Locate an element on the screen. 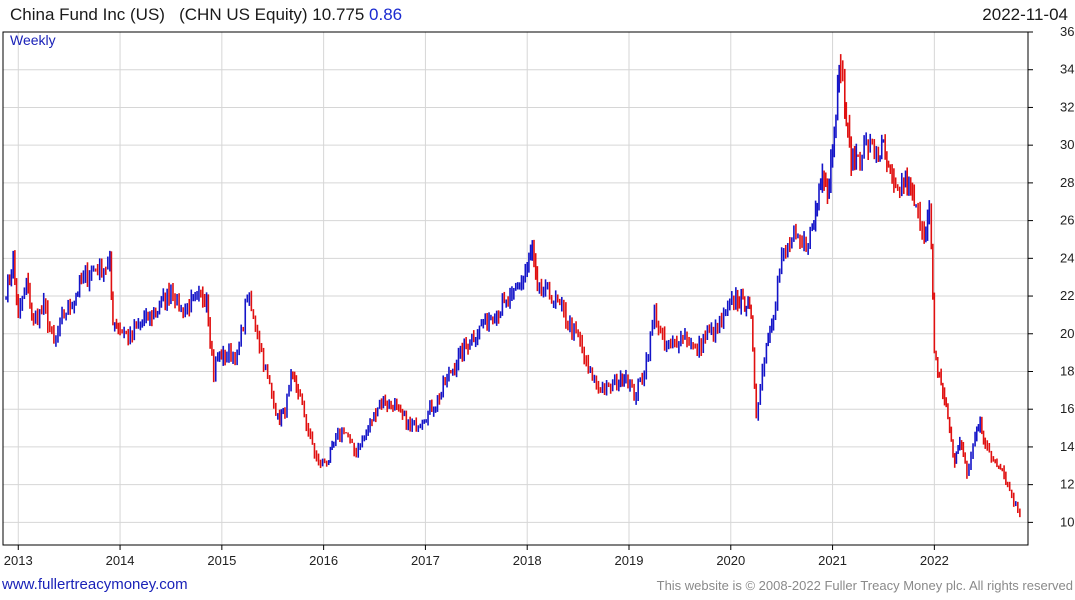 The width and height of the screenshot is (1075, 600). x-tick-label: 2022 is located at coordinates (934, 560).